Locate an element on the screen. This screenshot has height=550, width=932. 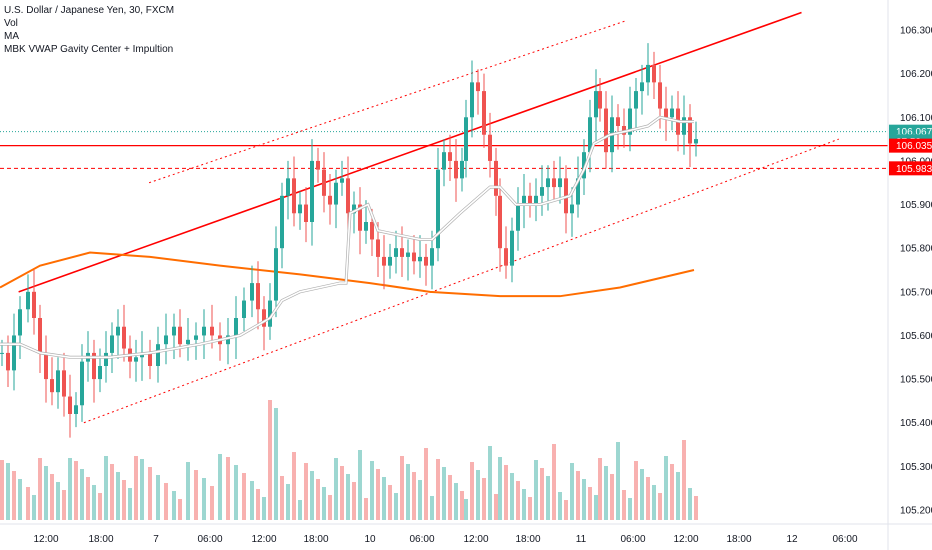
y-tick-label: 105.700 is located at coordinates (916, 292).